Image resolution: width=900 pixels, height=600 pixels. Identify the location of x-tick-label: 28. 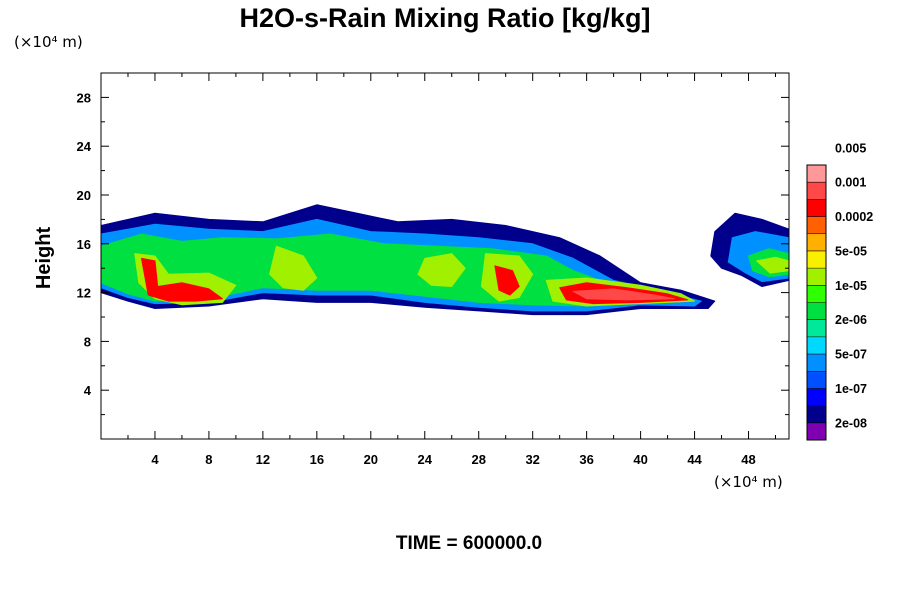
(478, 459).